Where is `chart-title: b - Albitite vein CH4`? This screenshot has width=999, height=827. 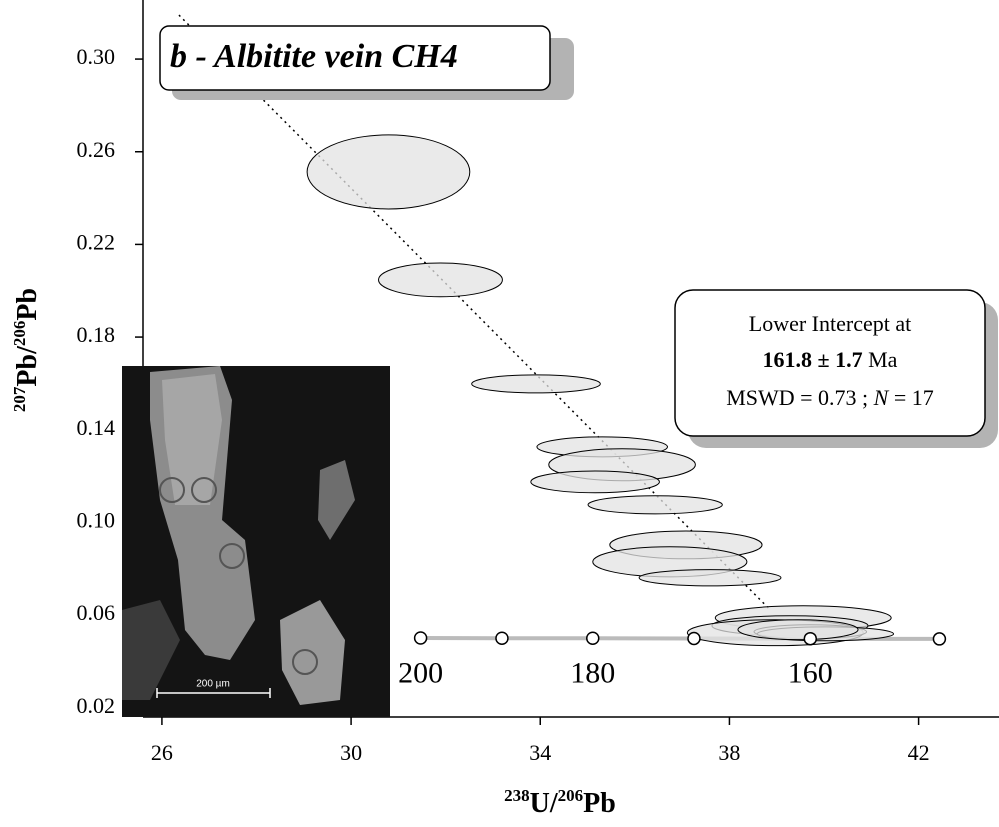
chart-title: b - Albitite vein CH4 is located at coordinates (314, 56).